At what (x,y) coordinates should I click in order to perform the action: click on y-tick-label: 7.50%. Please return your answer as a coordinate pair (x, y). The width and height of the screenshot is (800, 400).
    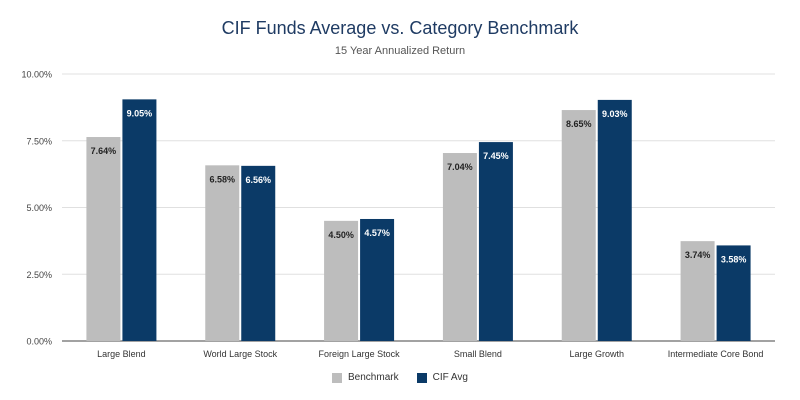
    Looking at the image, I should click on (39, 141).